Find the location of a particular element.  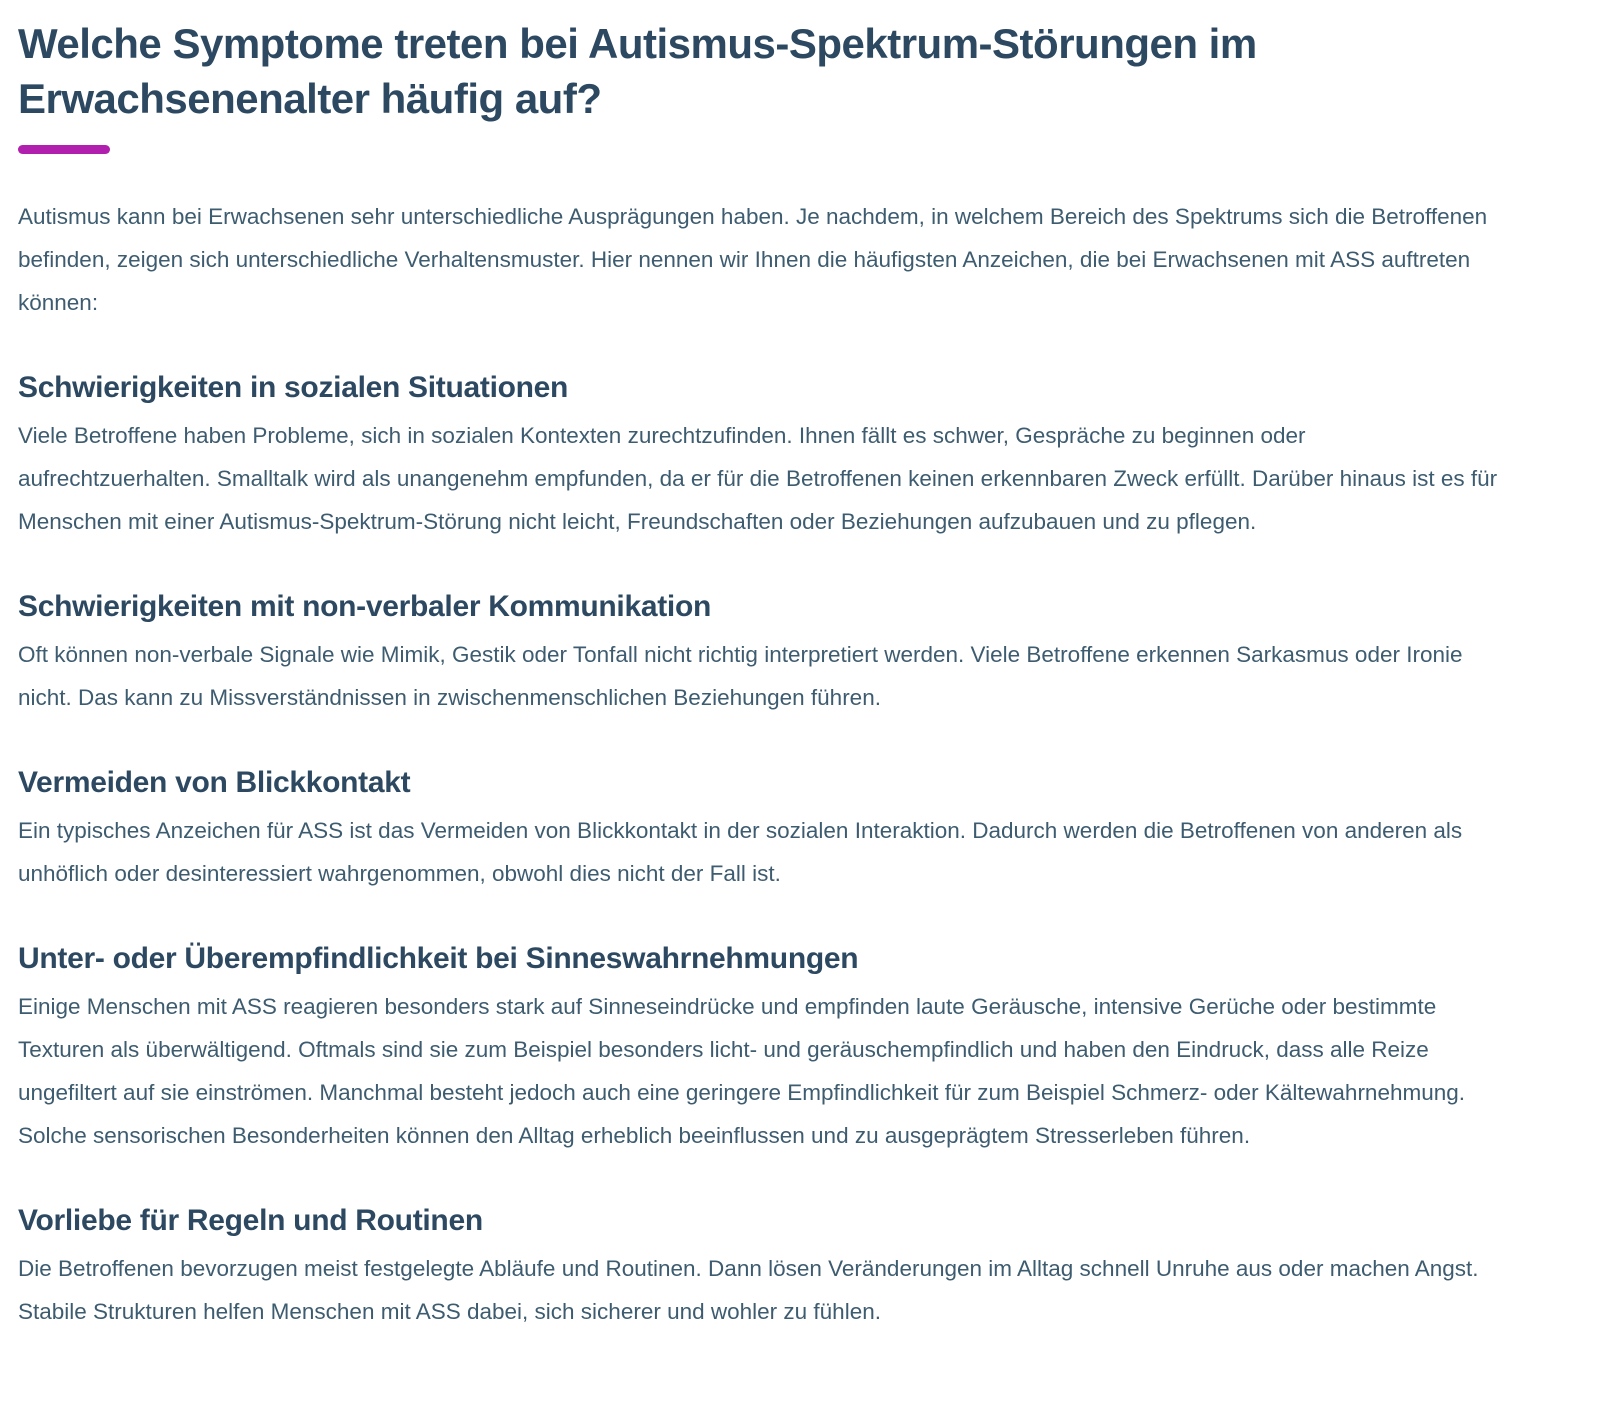

accent-bar is located at coordinates (64, 149).